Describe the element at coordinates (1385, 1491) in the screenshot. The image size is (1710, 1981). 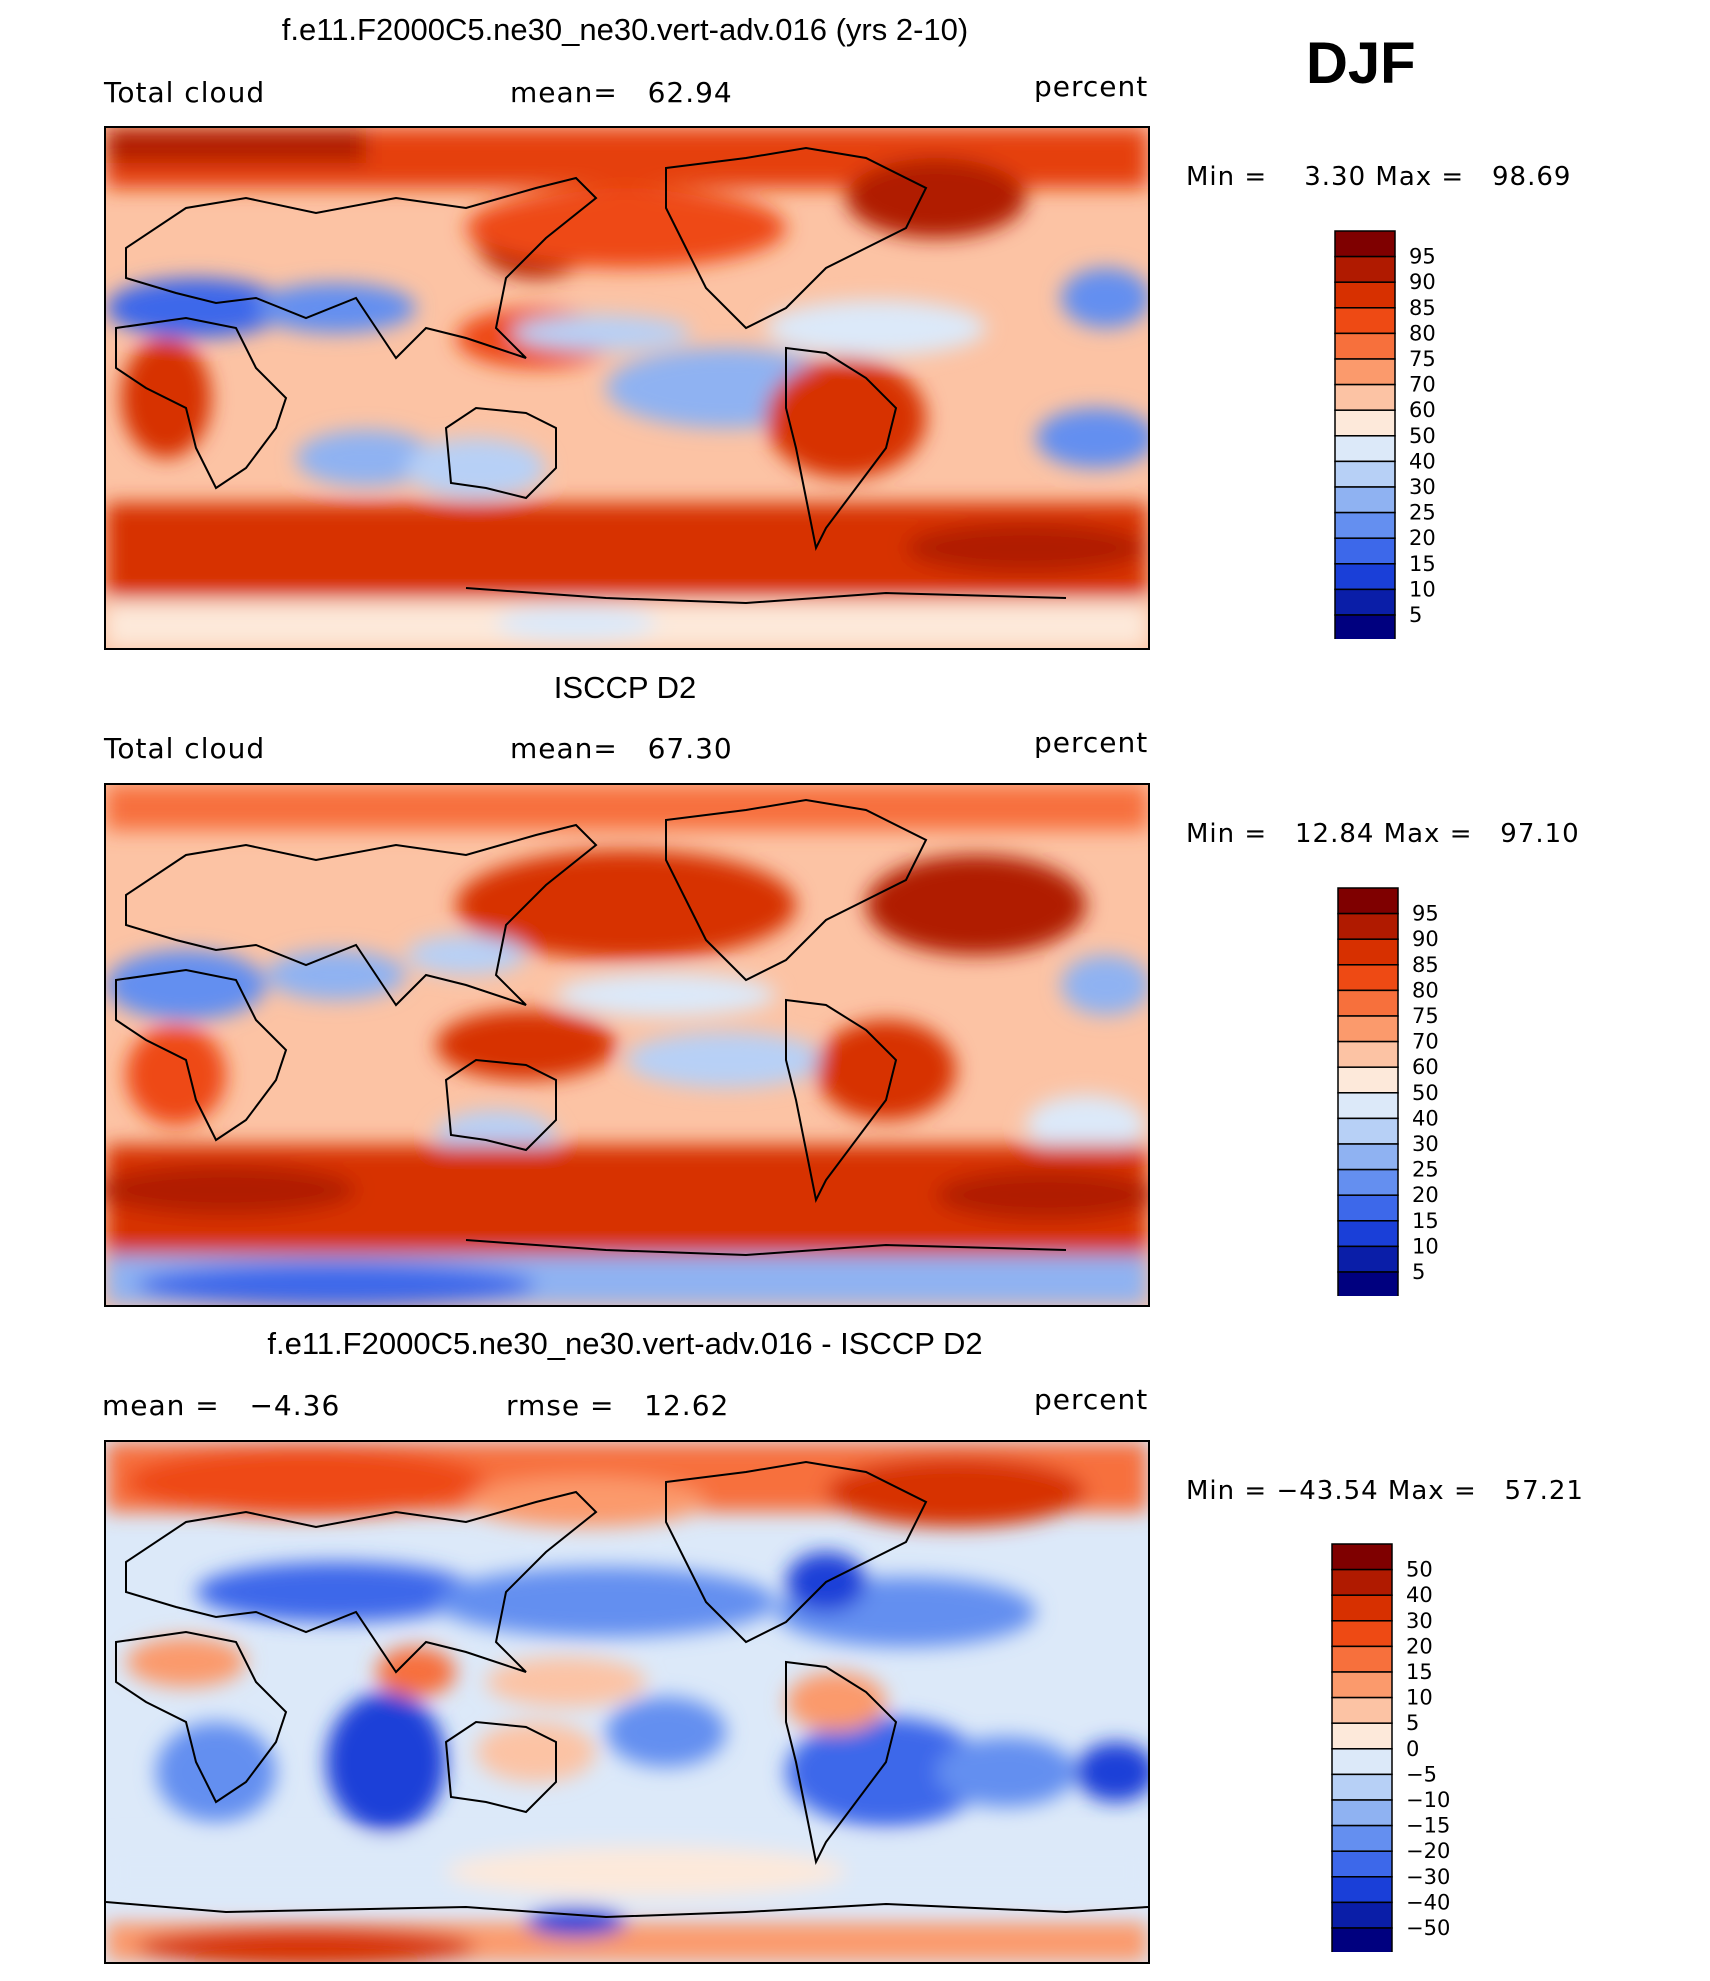
I see `panel3-minmax: Min = −43.54 Max = 57.21` at that location.